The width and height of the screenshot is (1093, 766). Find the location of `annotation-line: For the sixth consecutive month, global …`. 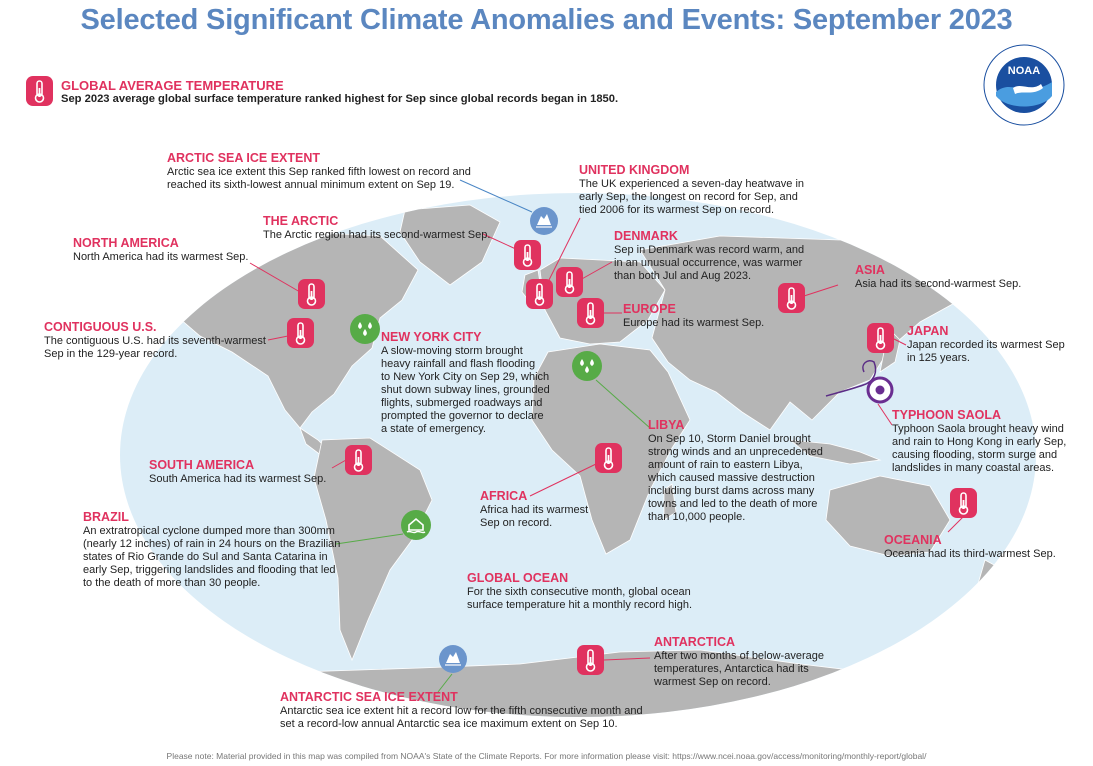

annotation-line: For the sixth consecutive month, global … is located at coordinates (579, 592).